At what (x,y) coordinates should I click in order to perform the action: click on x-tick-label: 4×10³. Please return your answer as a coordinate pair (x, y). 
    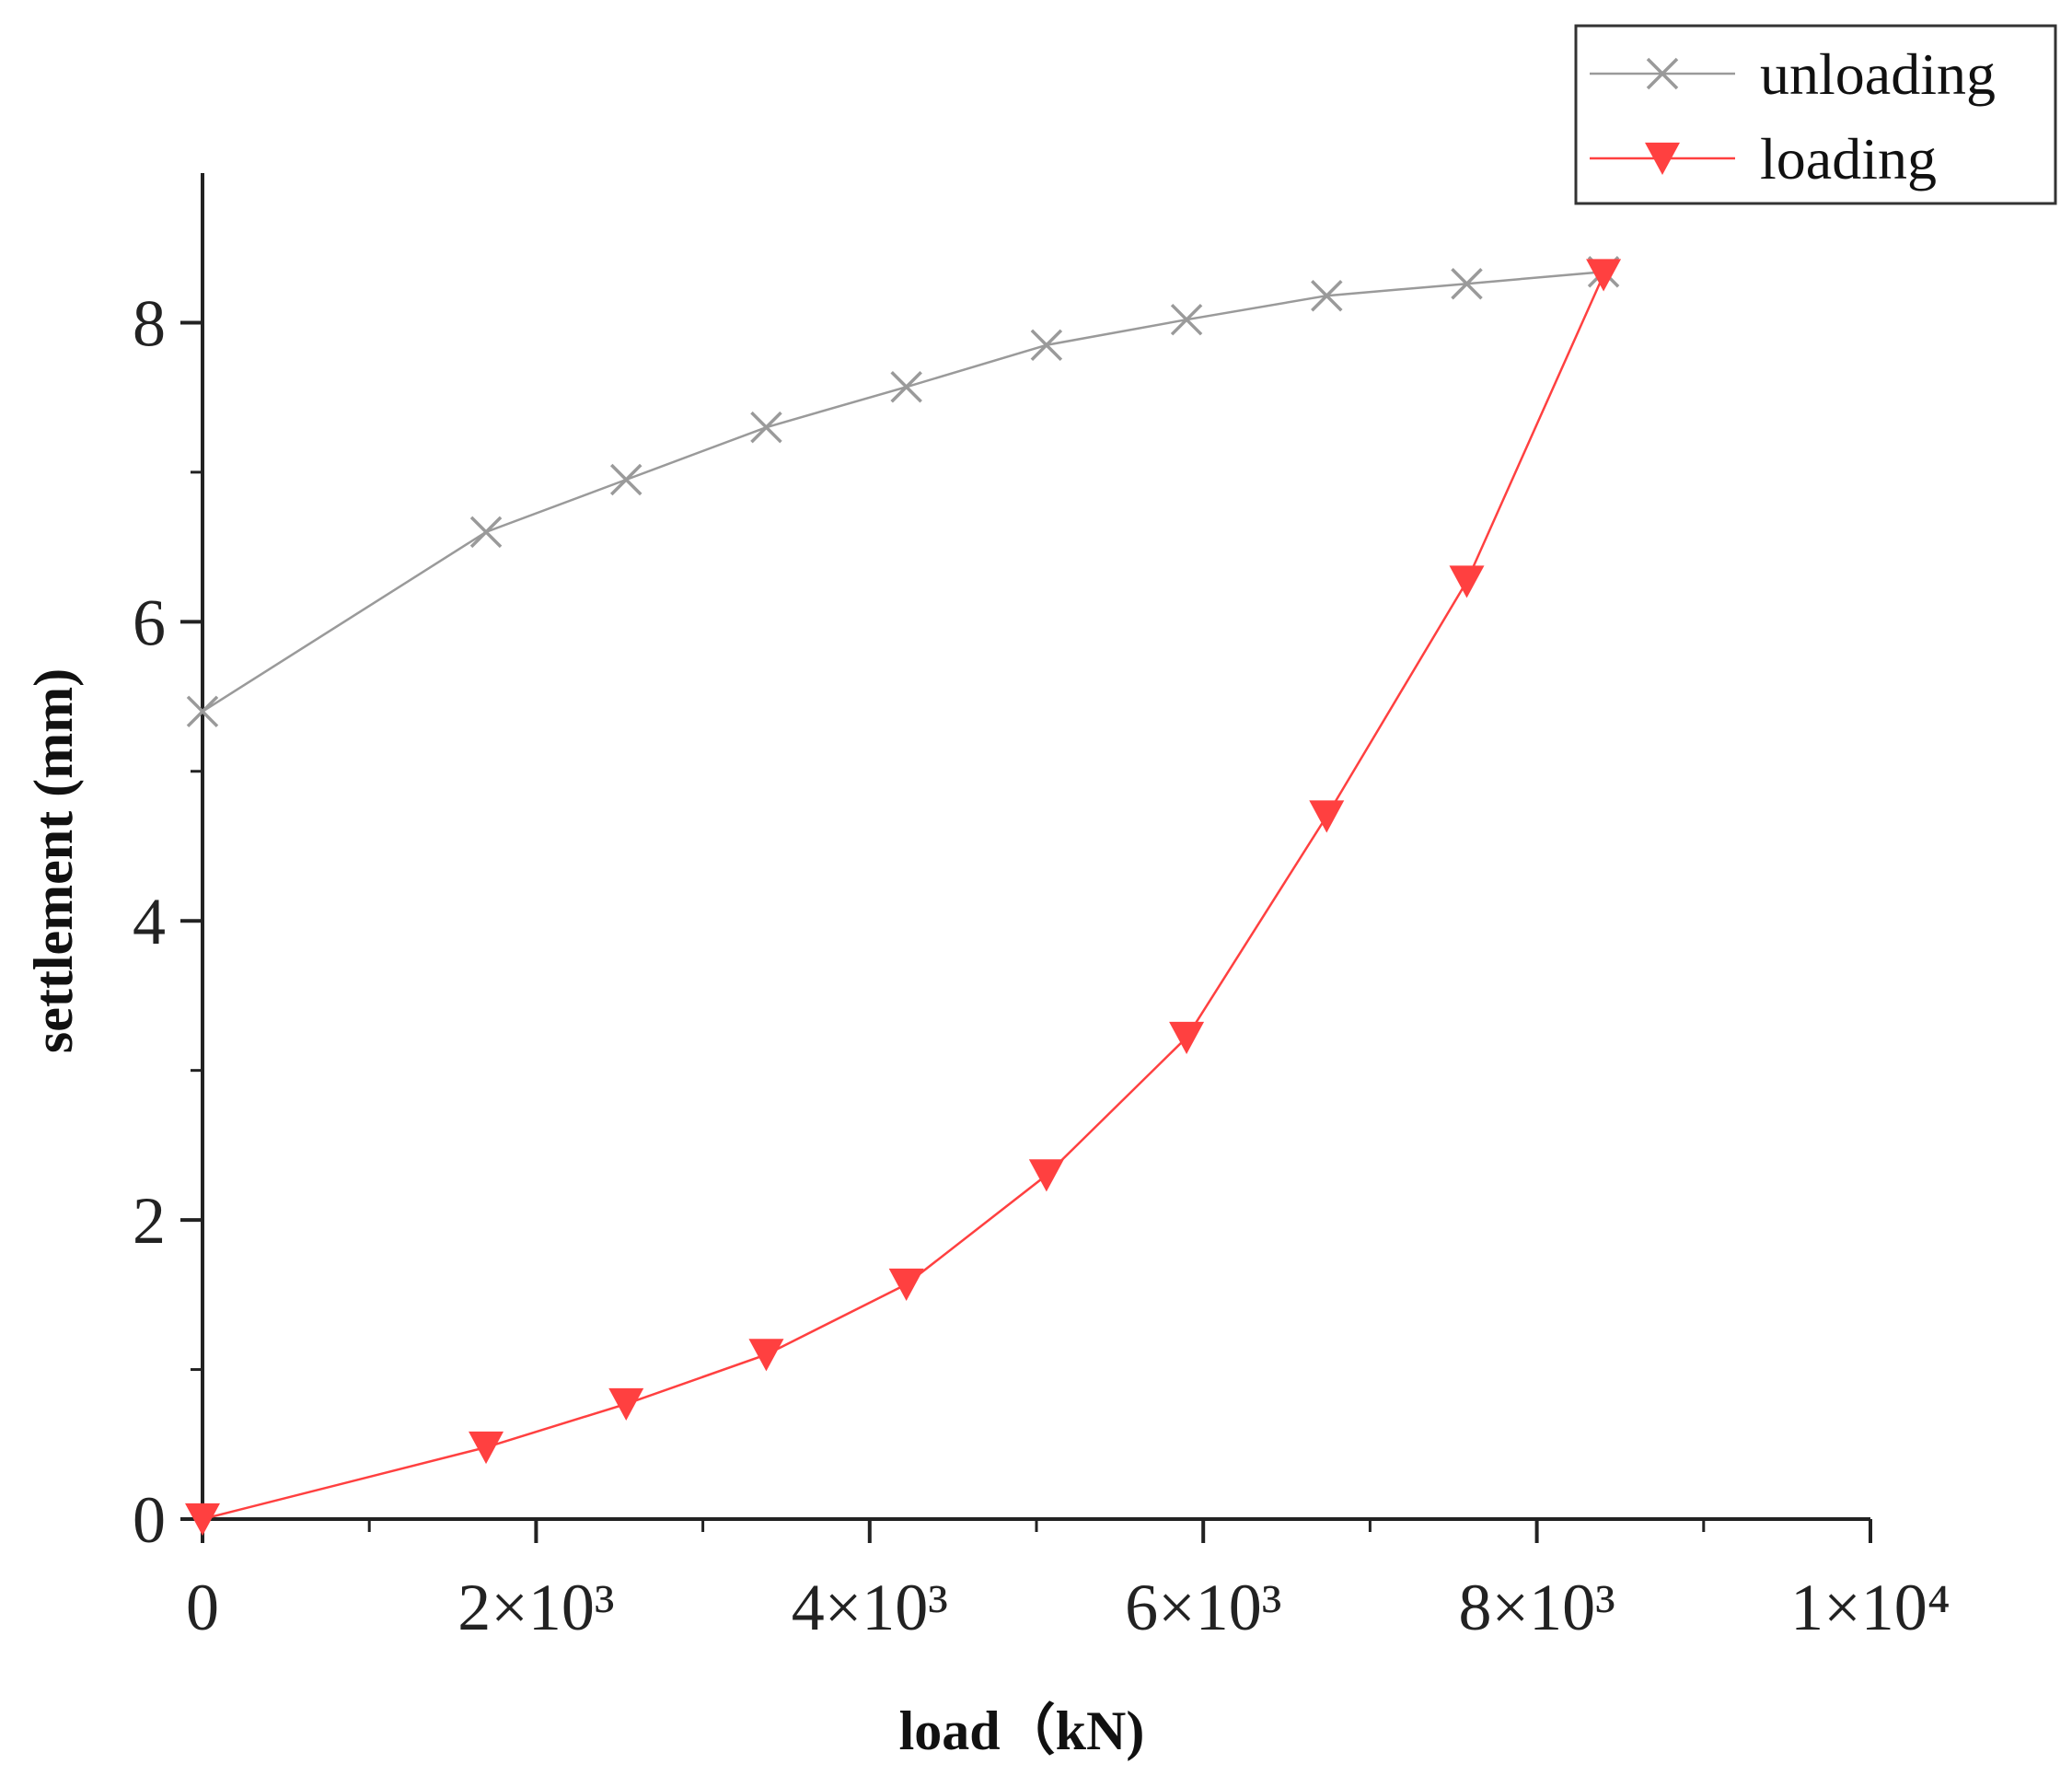
    Looking at the image, I should click on (870, 1607).